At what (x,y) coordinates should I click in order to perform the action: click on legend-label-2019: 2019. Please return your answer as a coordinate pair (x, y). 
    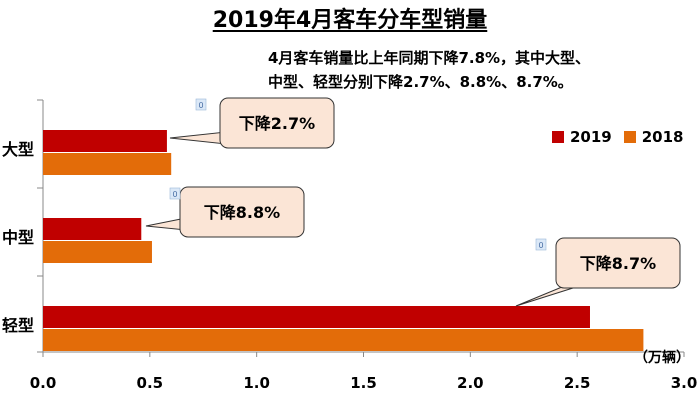
    Looking at the image, I should click on (591, 137).